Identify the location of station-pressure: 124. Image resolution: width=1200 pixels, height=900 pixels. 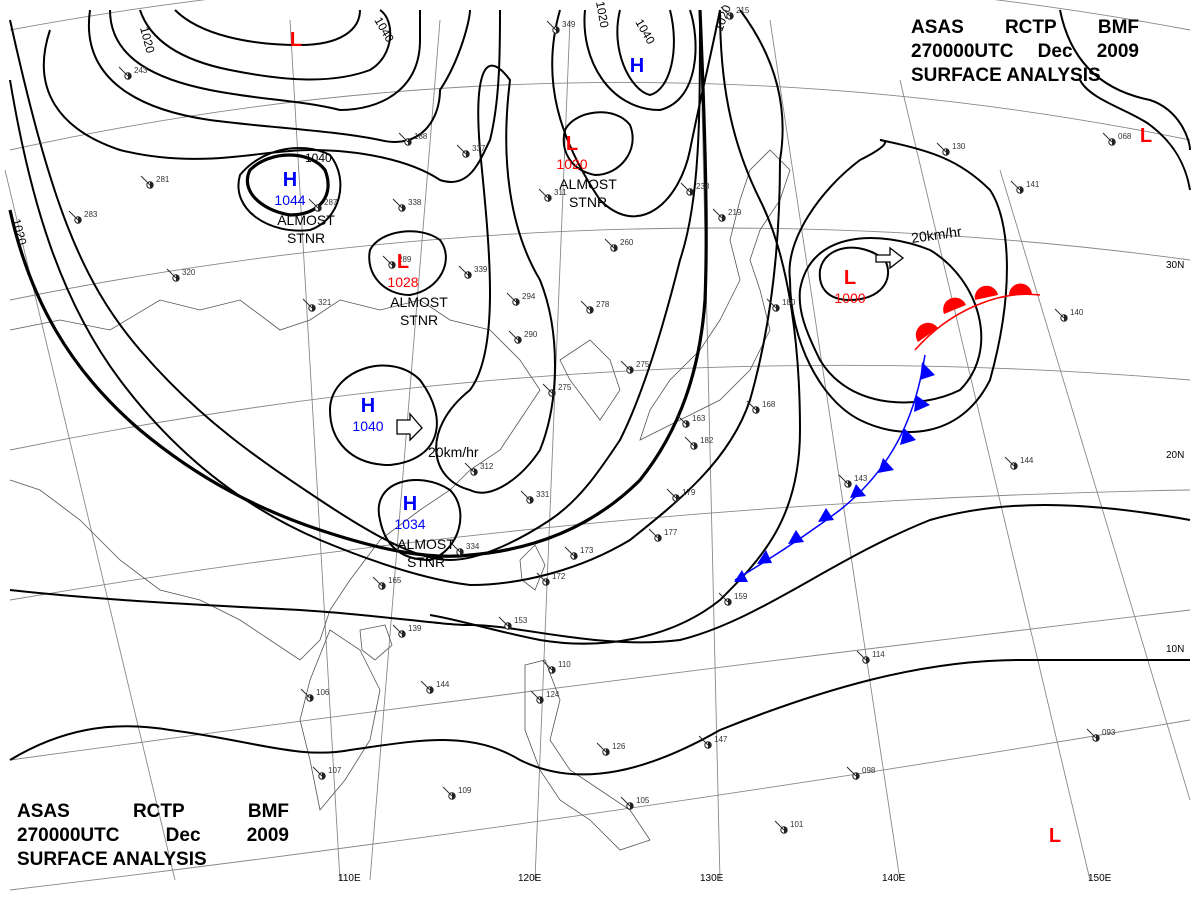
(553, 694).